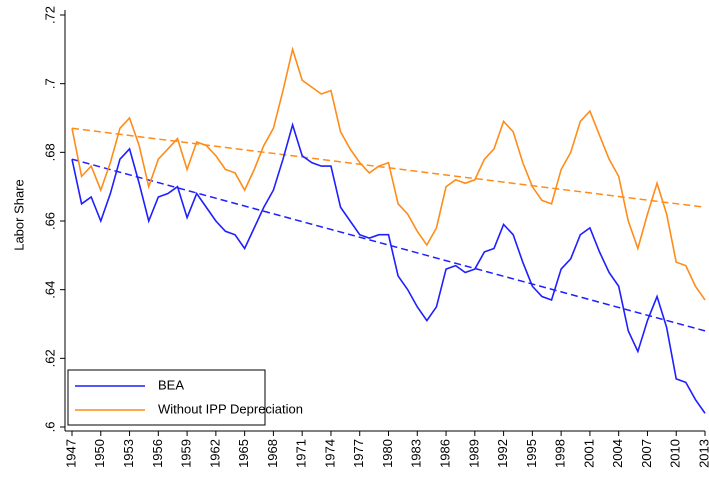 Image resolution: width=709 pixels, height=494 pixels. What do you see at coordinates (329, 453) in the screenshot?
I see `x-tick-label: 1974` at bounding box center [329, 453].